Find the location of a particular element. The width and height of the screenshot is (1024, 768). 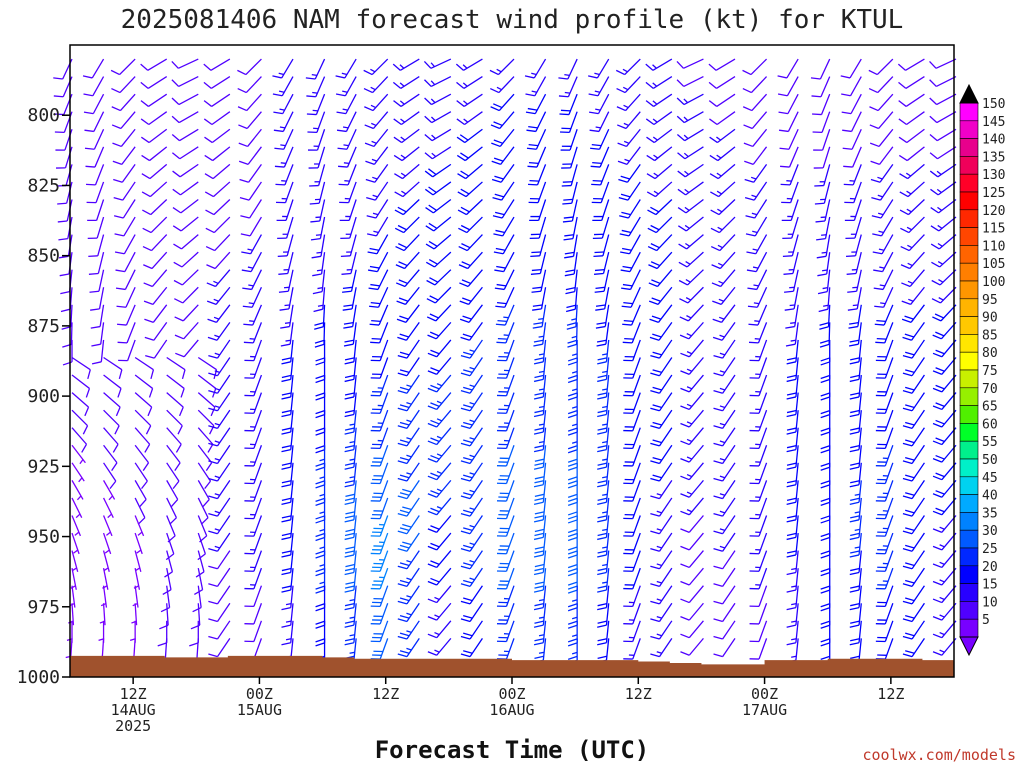

colorbar-label: 80 is located at coordinates (990, 353).